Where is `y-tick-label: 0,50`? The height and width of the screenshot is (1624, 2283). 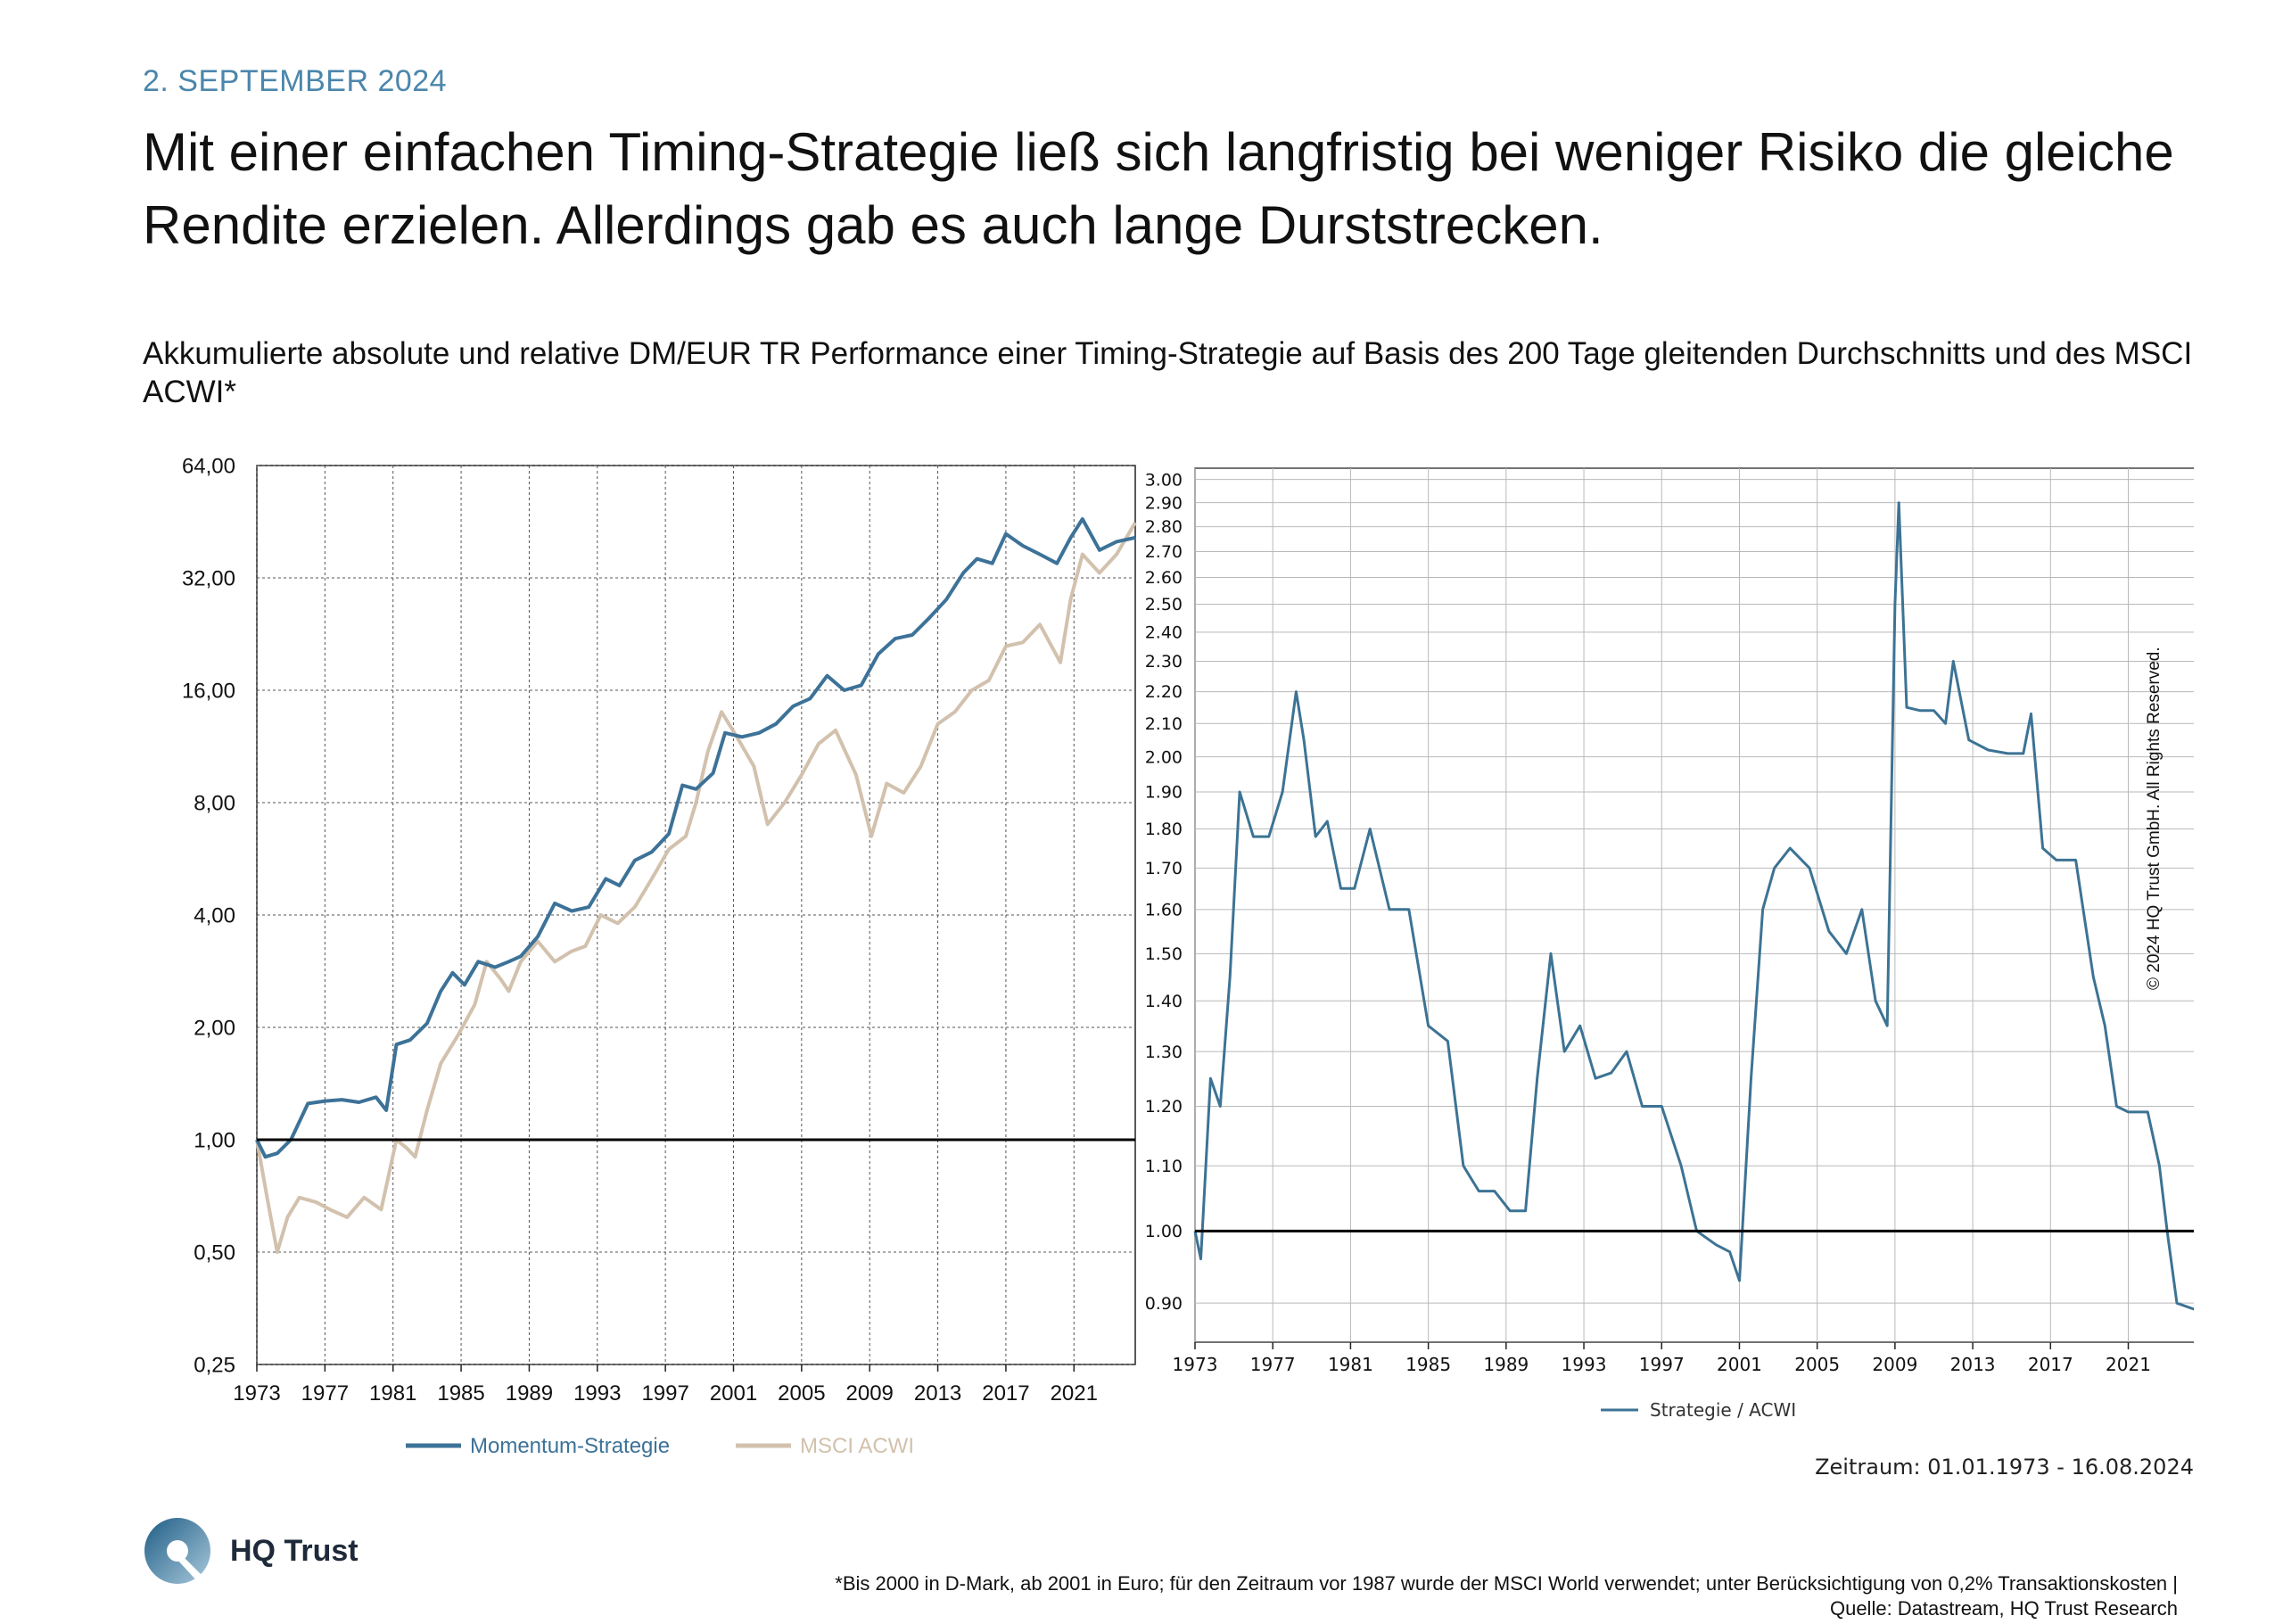
y-tick-label: 0,50 is located at coordinates (214, 1253).